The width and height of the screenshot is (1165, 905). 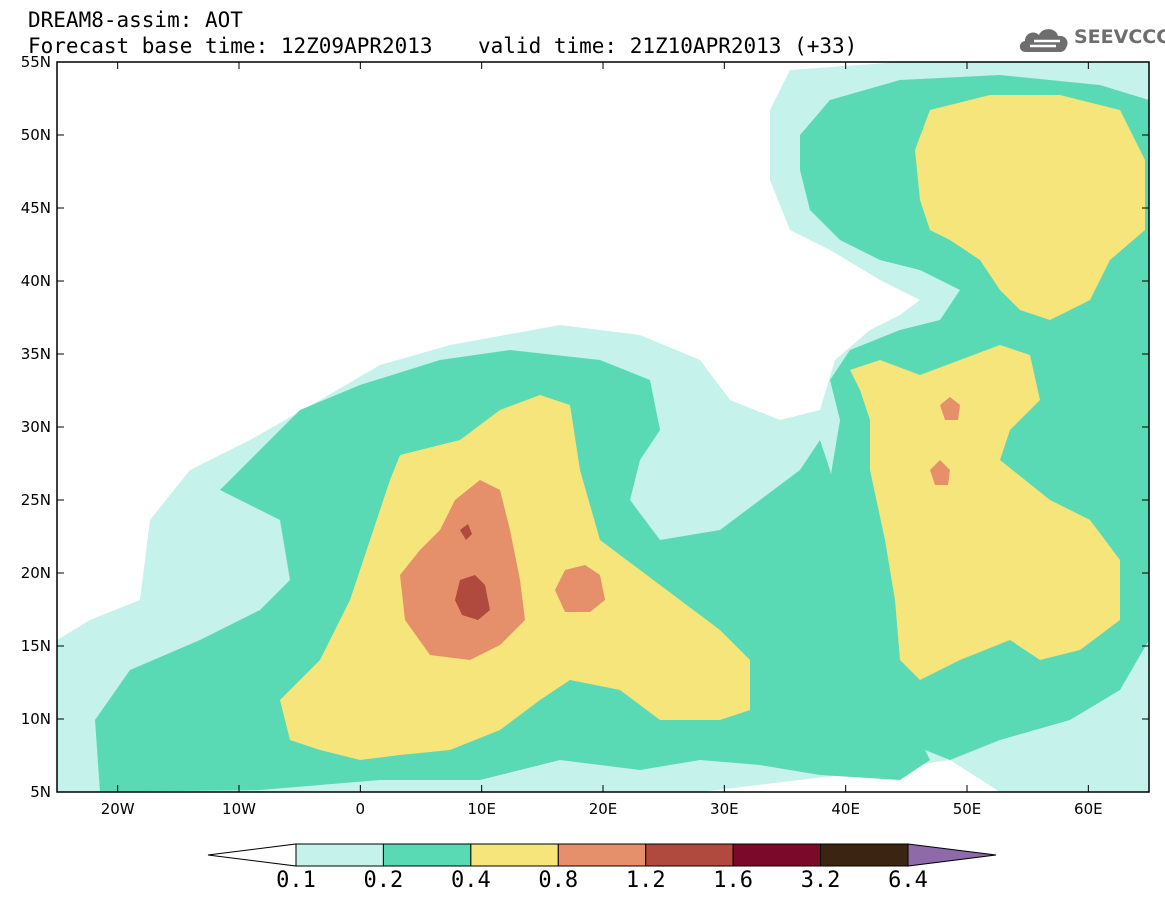 What do you see at coordinates (470, 880) in the screenshot?
I see `colorbar-level-label: 0.4` at bounding box center [470, 880].